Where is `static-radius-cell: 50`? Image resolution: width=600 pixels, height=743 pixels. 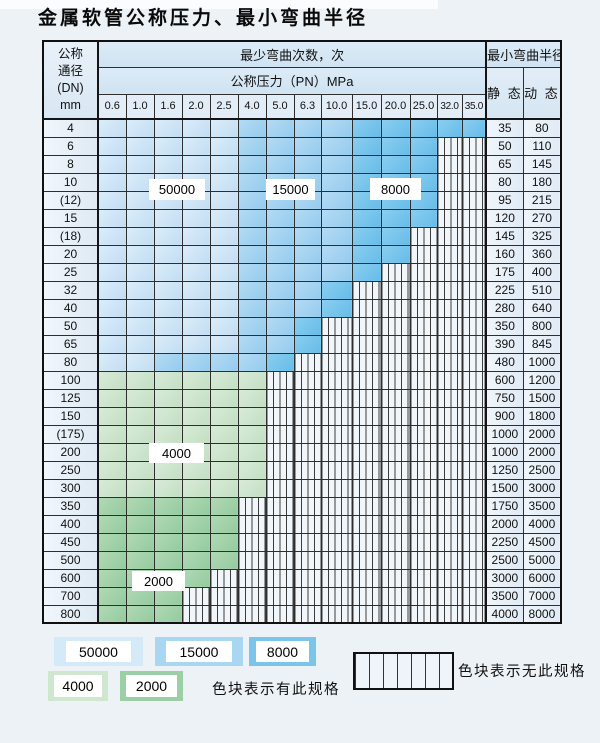 static-radius-cell: 50 is located at coordinates (504, 146).